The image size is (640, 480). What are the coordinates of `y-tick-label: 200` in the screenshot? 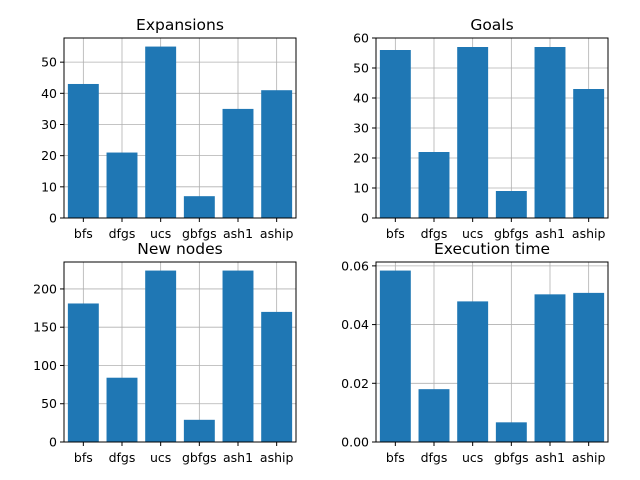 It's located at (45, 288).